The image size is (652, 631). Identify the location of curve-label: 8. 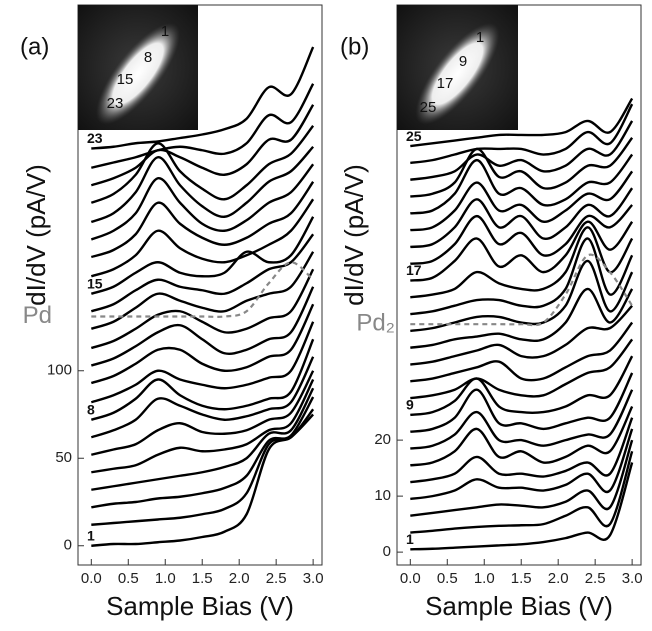
(91, 409).